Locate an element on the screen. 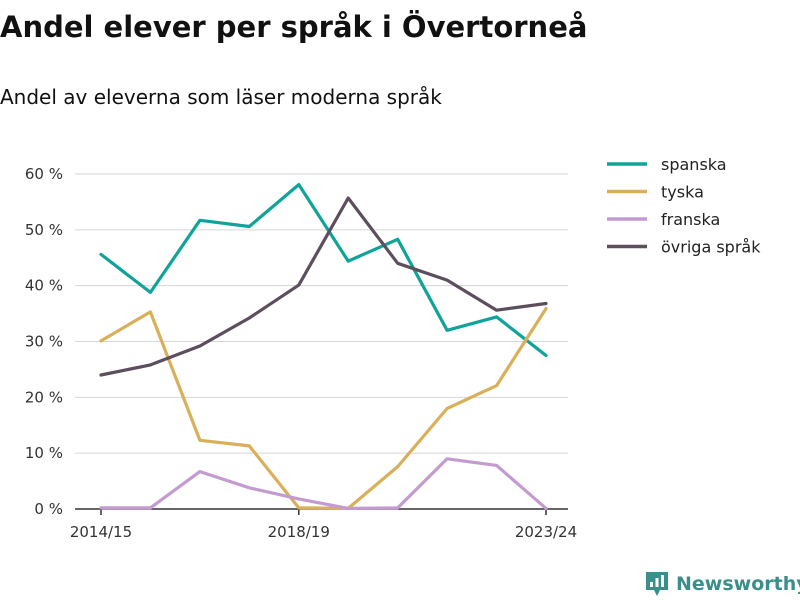 This screenshot has height=600, width=800. brand-name: Newsworthy is located at coordinates (738, 584).